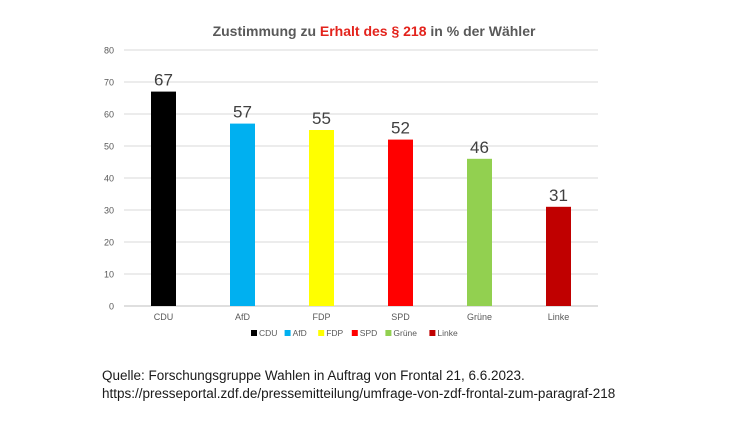 Image resolution: width=748 pixels, height=421 pixels. Describe the element at coordinates (405, 333) in the screenshot. I see `legend-label: Grüne` at that location.